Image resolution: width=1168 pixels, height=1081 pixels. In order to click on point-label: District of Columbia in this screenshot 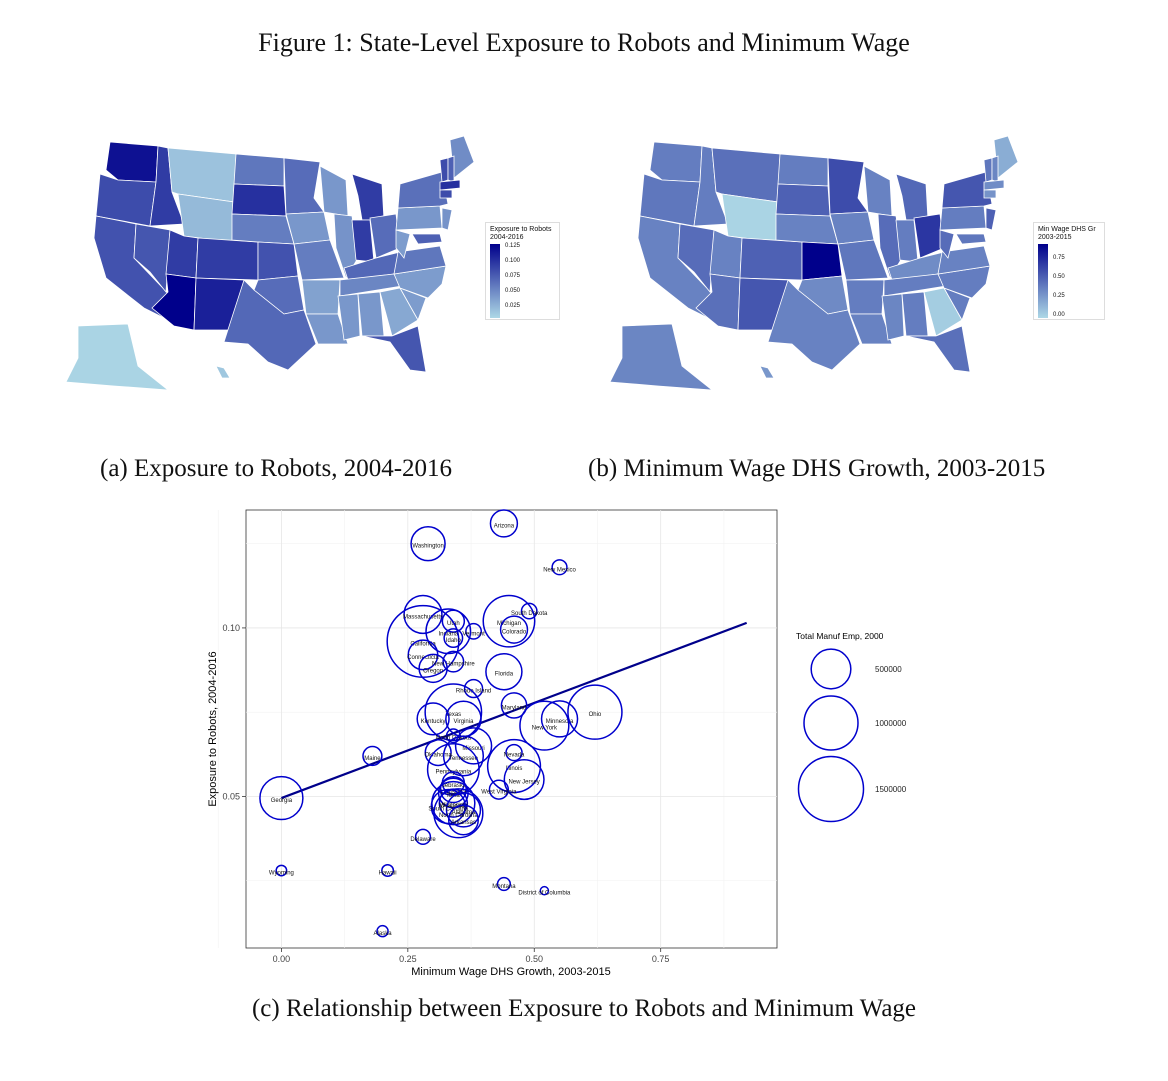, I will do `click(544, 894)`.